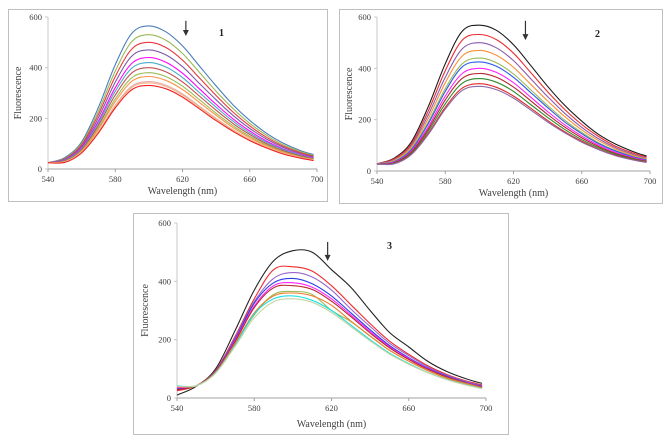 Image resolution: width=667 pixels, height=445 pixels. I want to click on panel-number-label: 2, so click(597, 34).